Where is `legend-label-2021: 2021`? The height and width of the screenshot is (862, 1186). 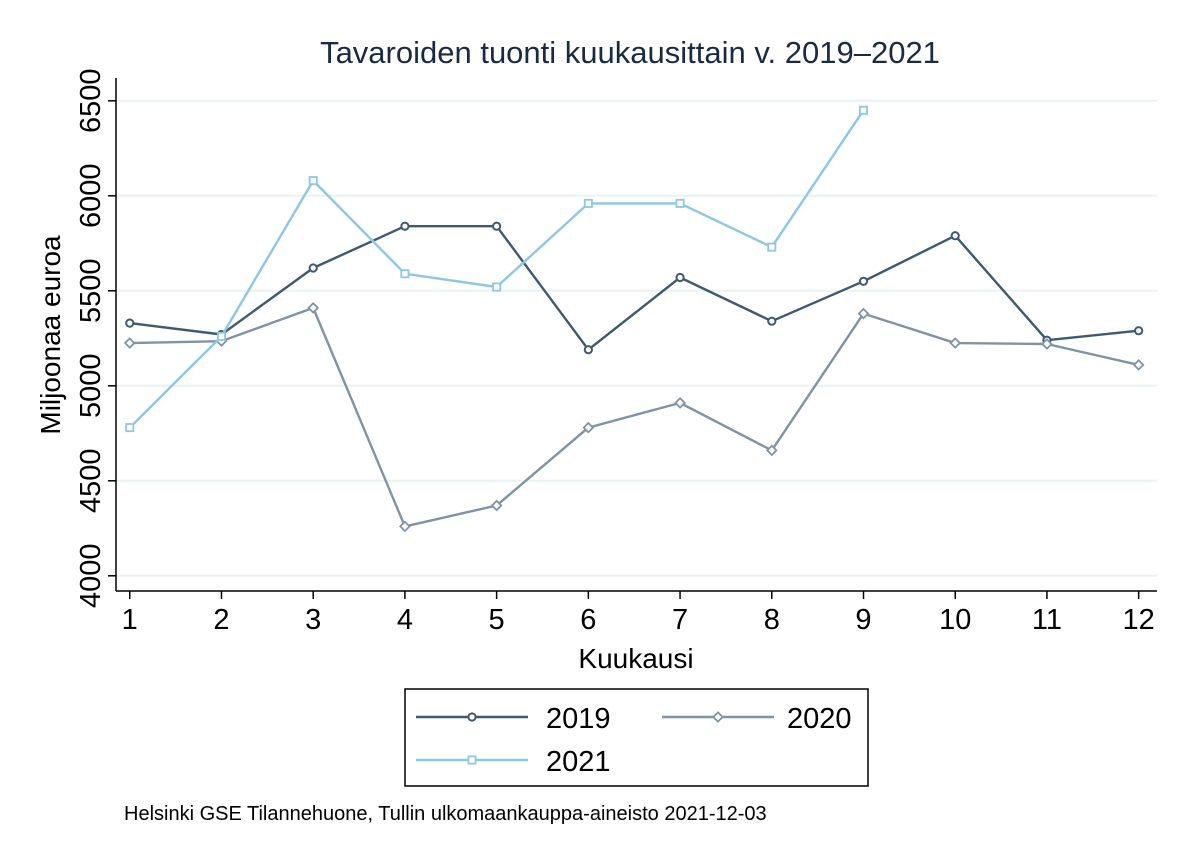
legend-label-2021: 2021 is located at coordinates (578, 762).